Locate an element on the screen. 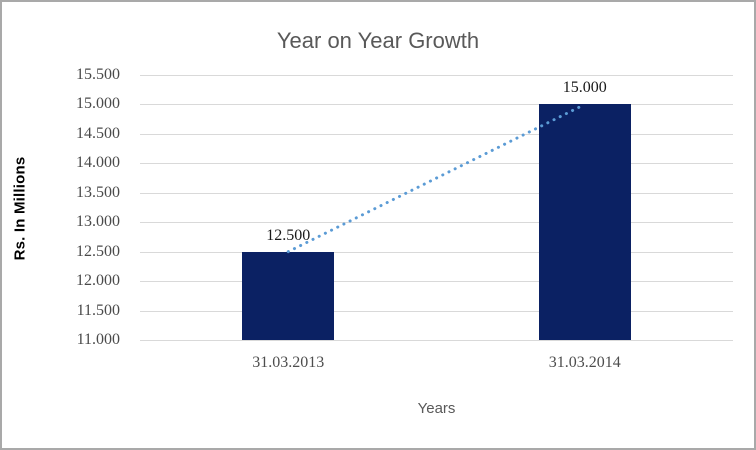  y-tick-label: 15.000 is located at coordinates (98, 104).